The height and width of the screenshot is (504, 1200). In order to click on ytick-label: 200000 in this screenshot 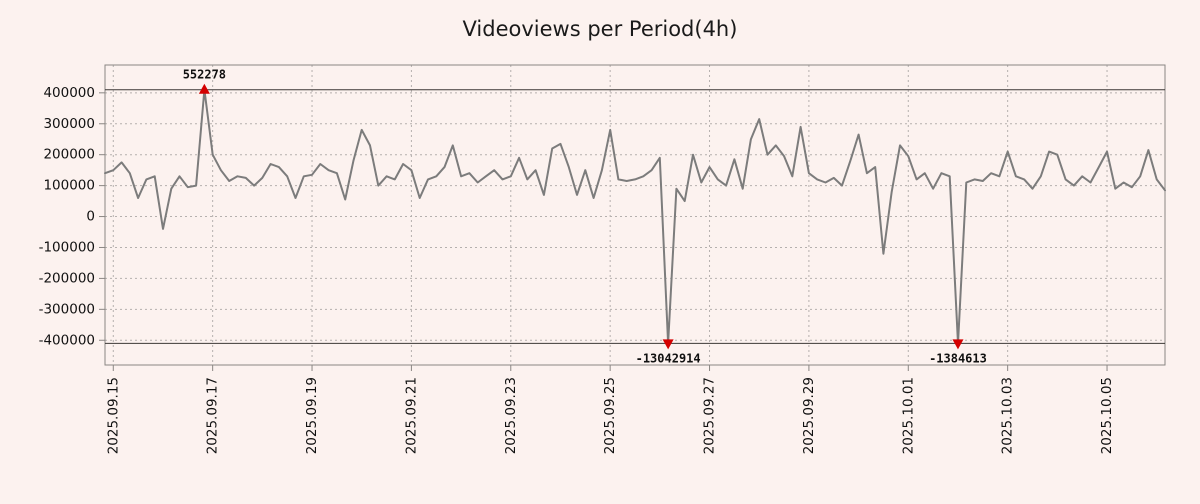, I will do `click(69, 155)`.